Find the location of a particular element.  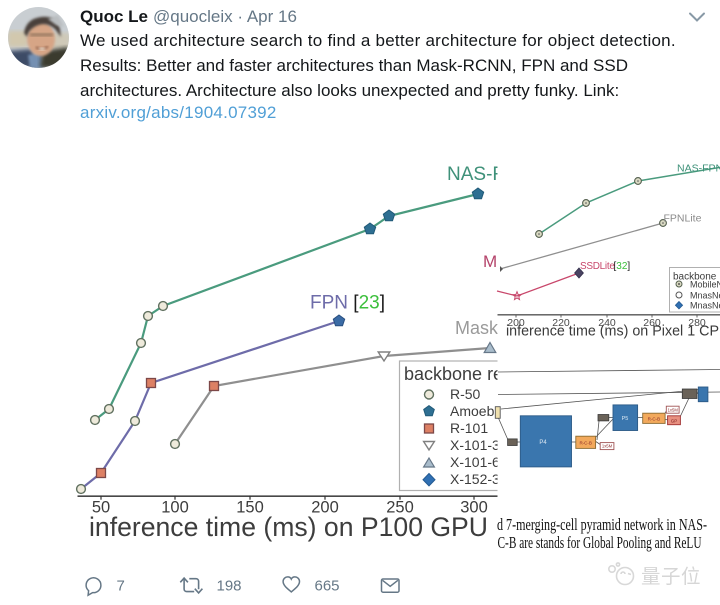

svg-text: 220 is located at coordinates (561, 323).